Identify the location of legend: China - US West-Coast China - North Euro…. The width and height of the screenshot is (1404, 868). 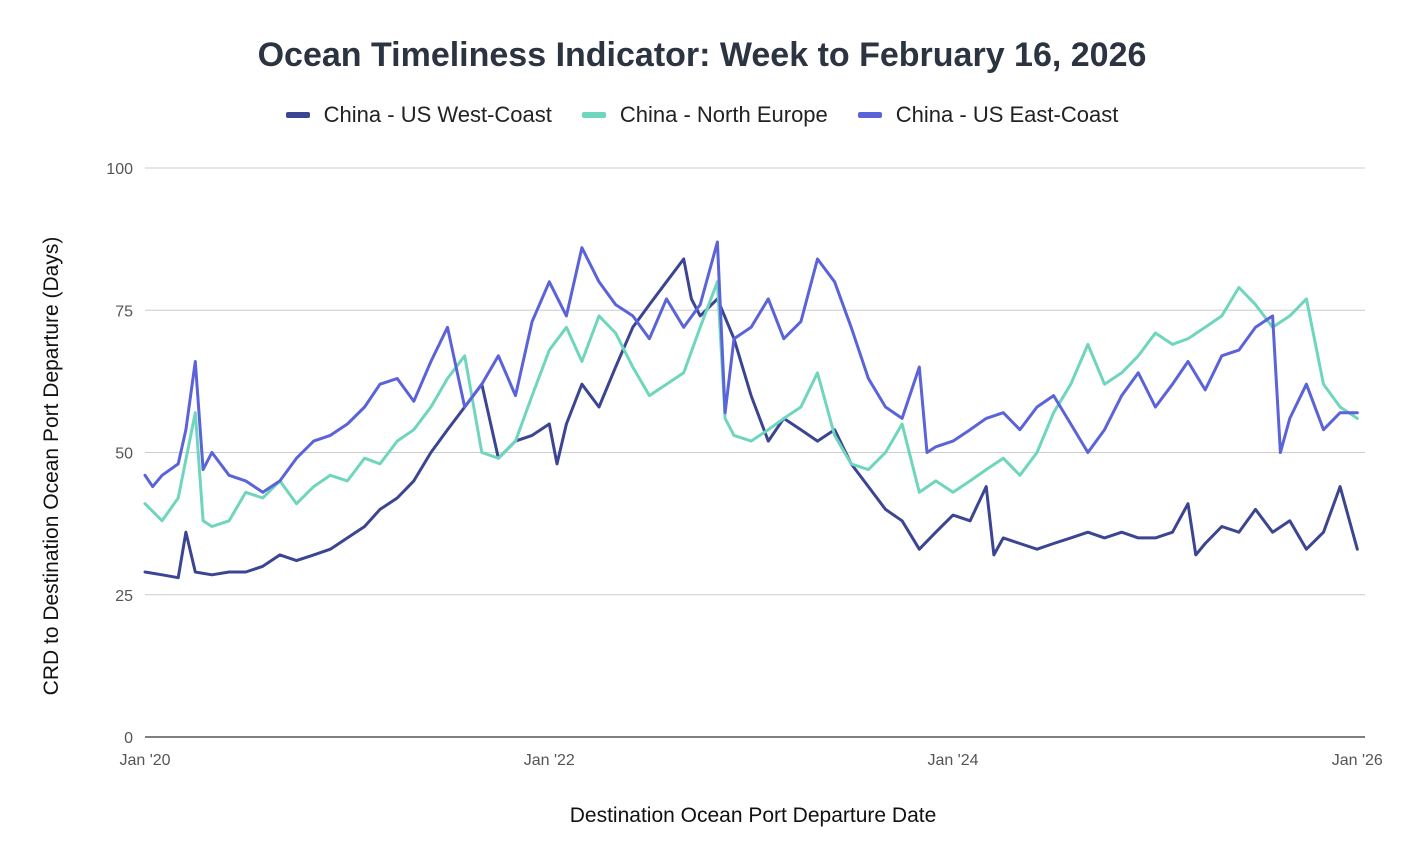
(702, 115).